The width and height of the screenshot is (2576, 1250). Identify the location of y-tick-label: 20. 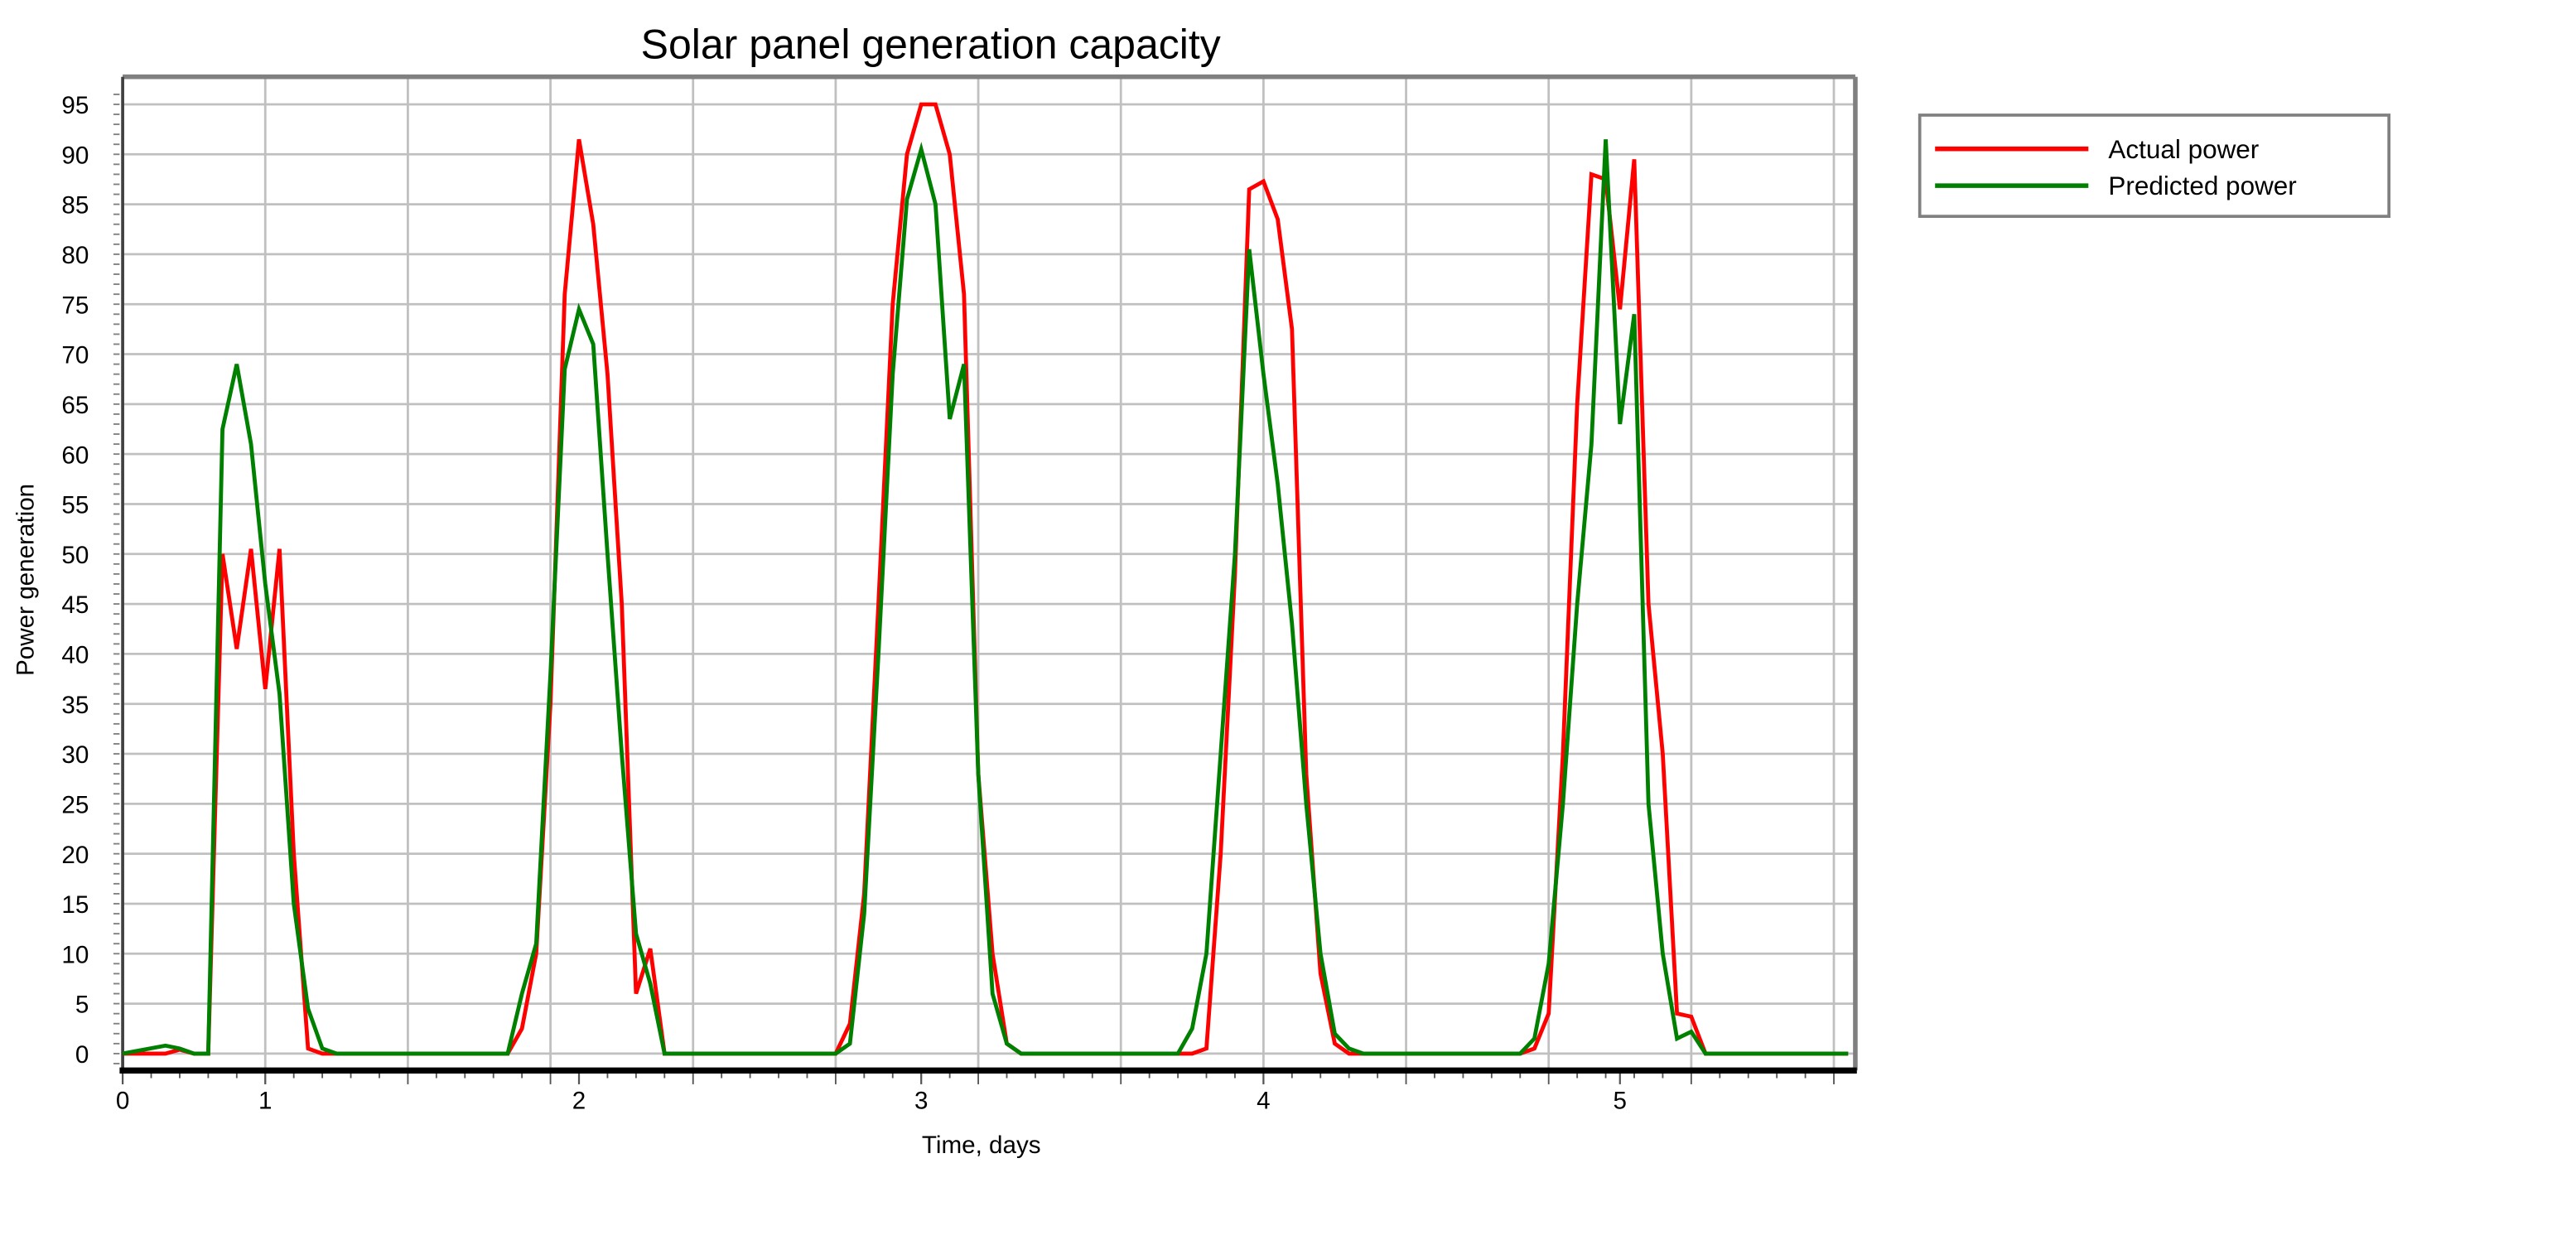
(75, 856).